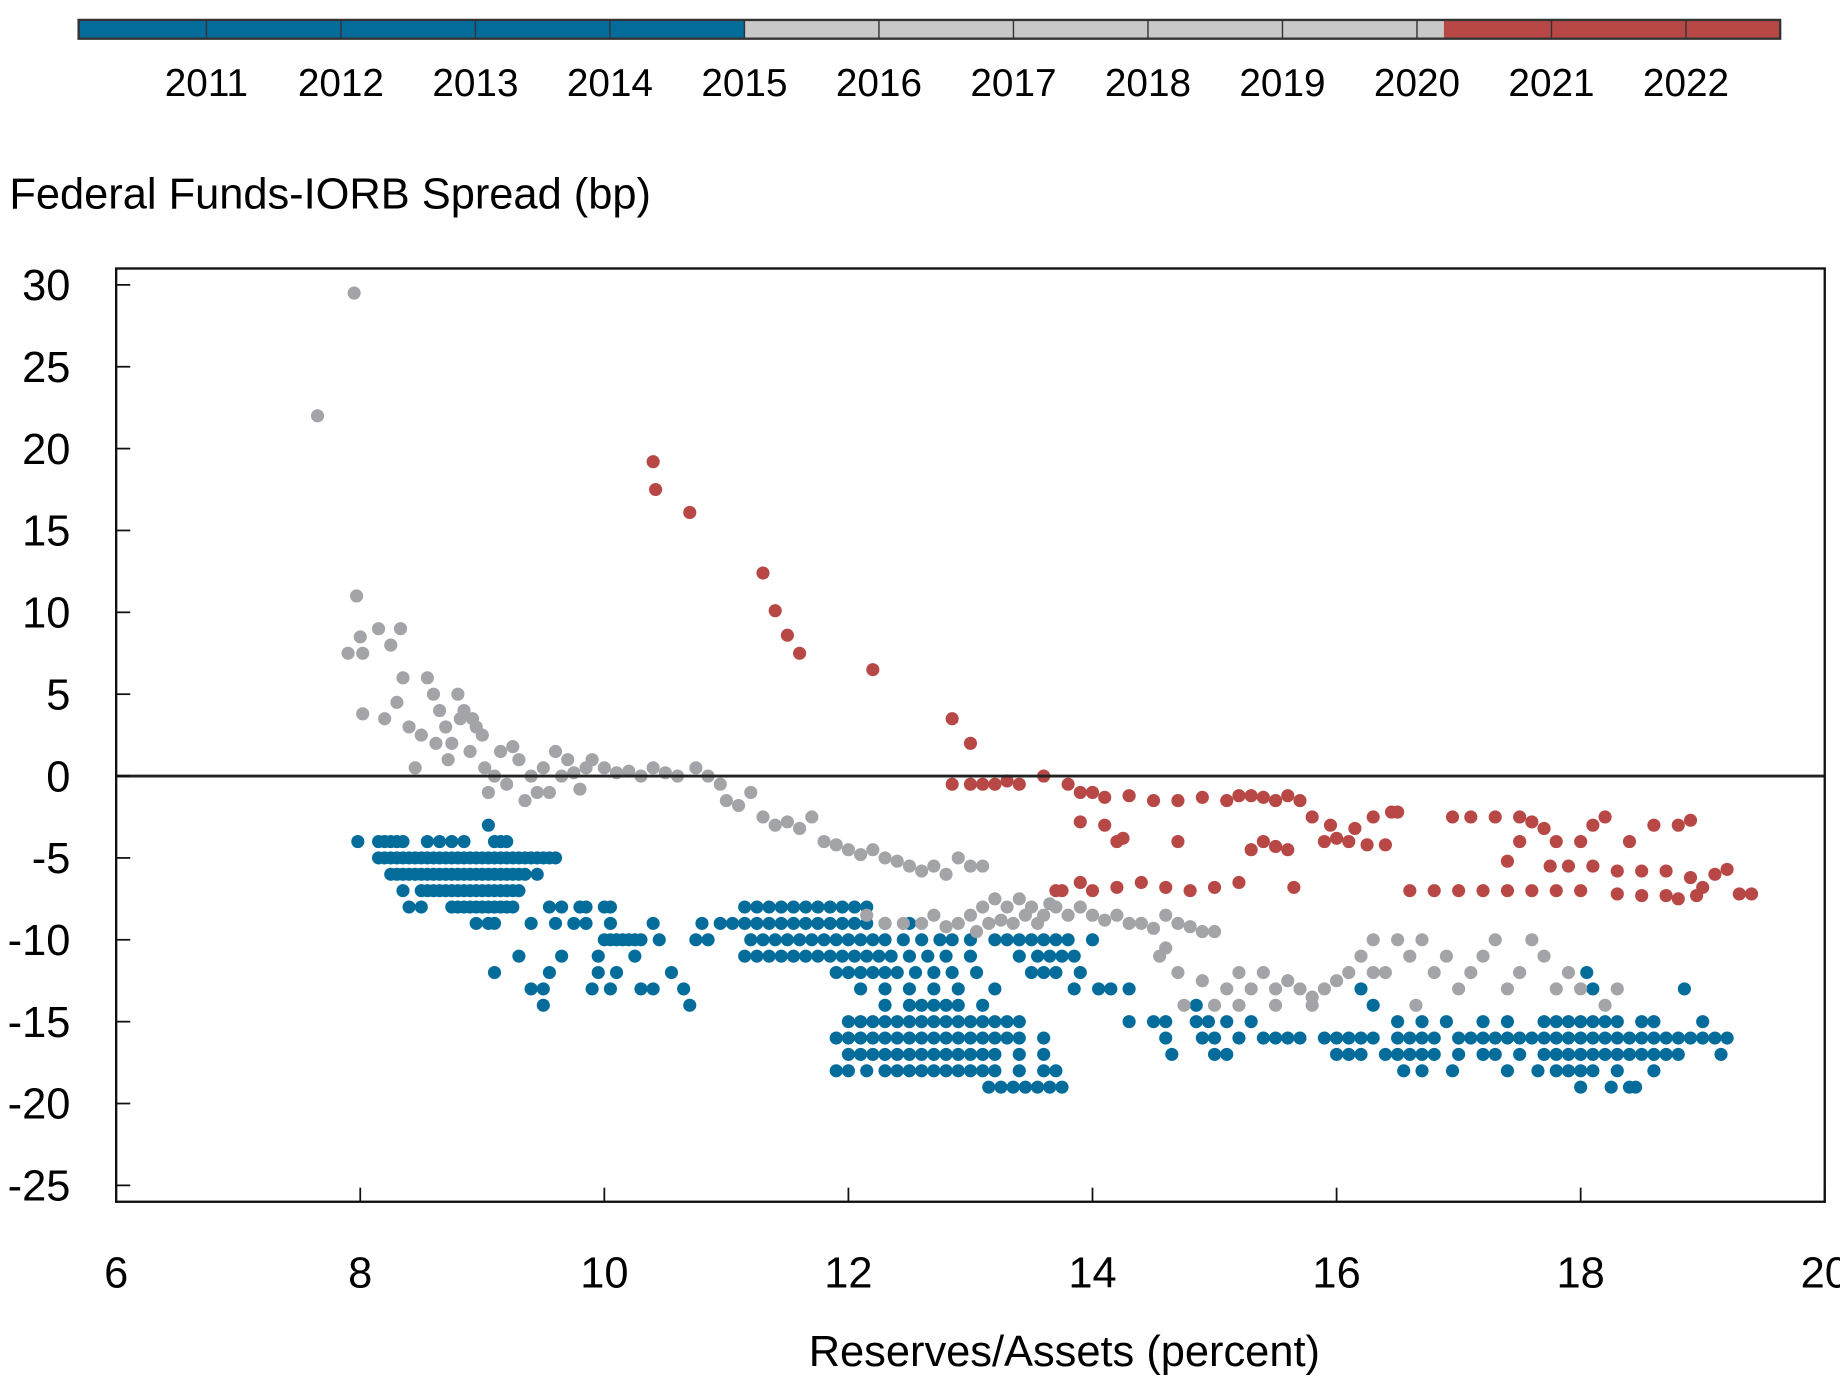 The image size is (1840, 1387). I want to click on timeline-label: 2013, so click(475, 83).